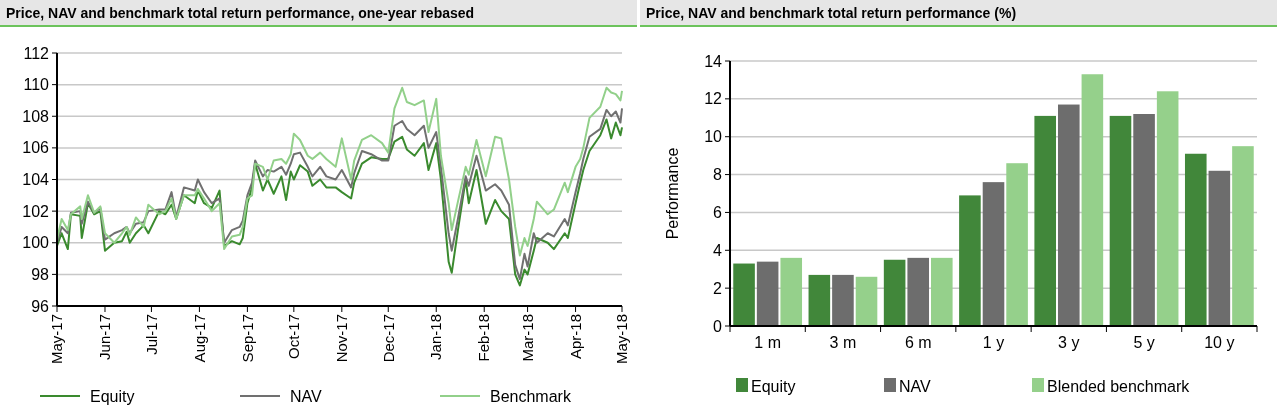  I want to click on y-tick-label: 104, so click(36, 180).